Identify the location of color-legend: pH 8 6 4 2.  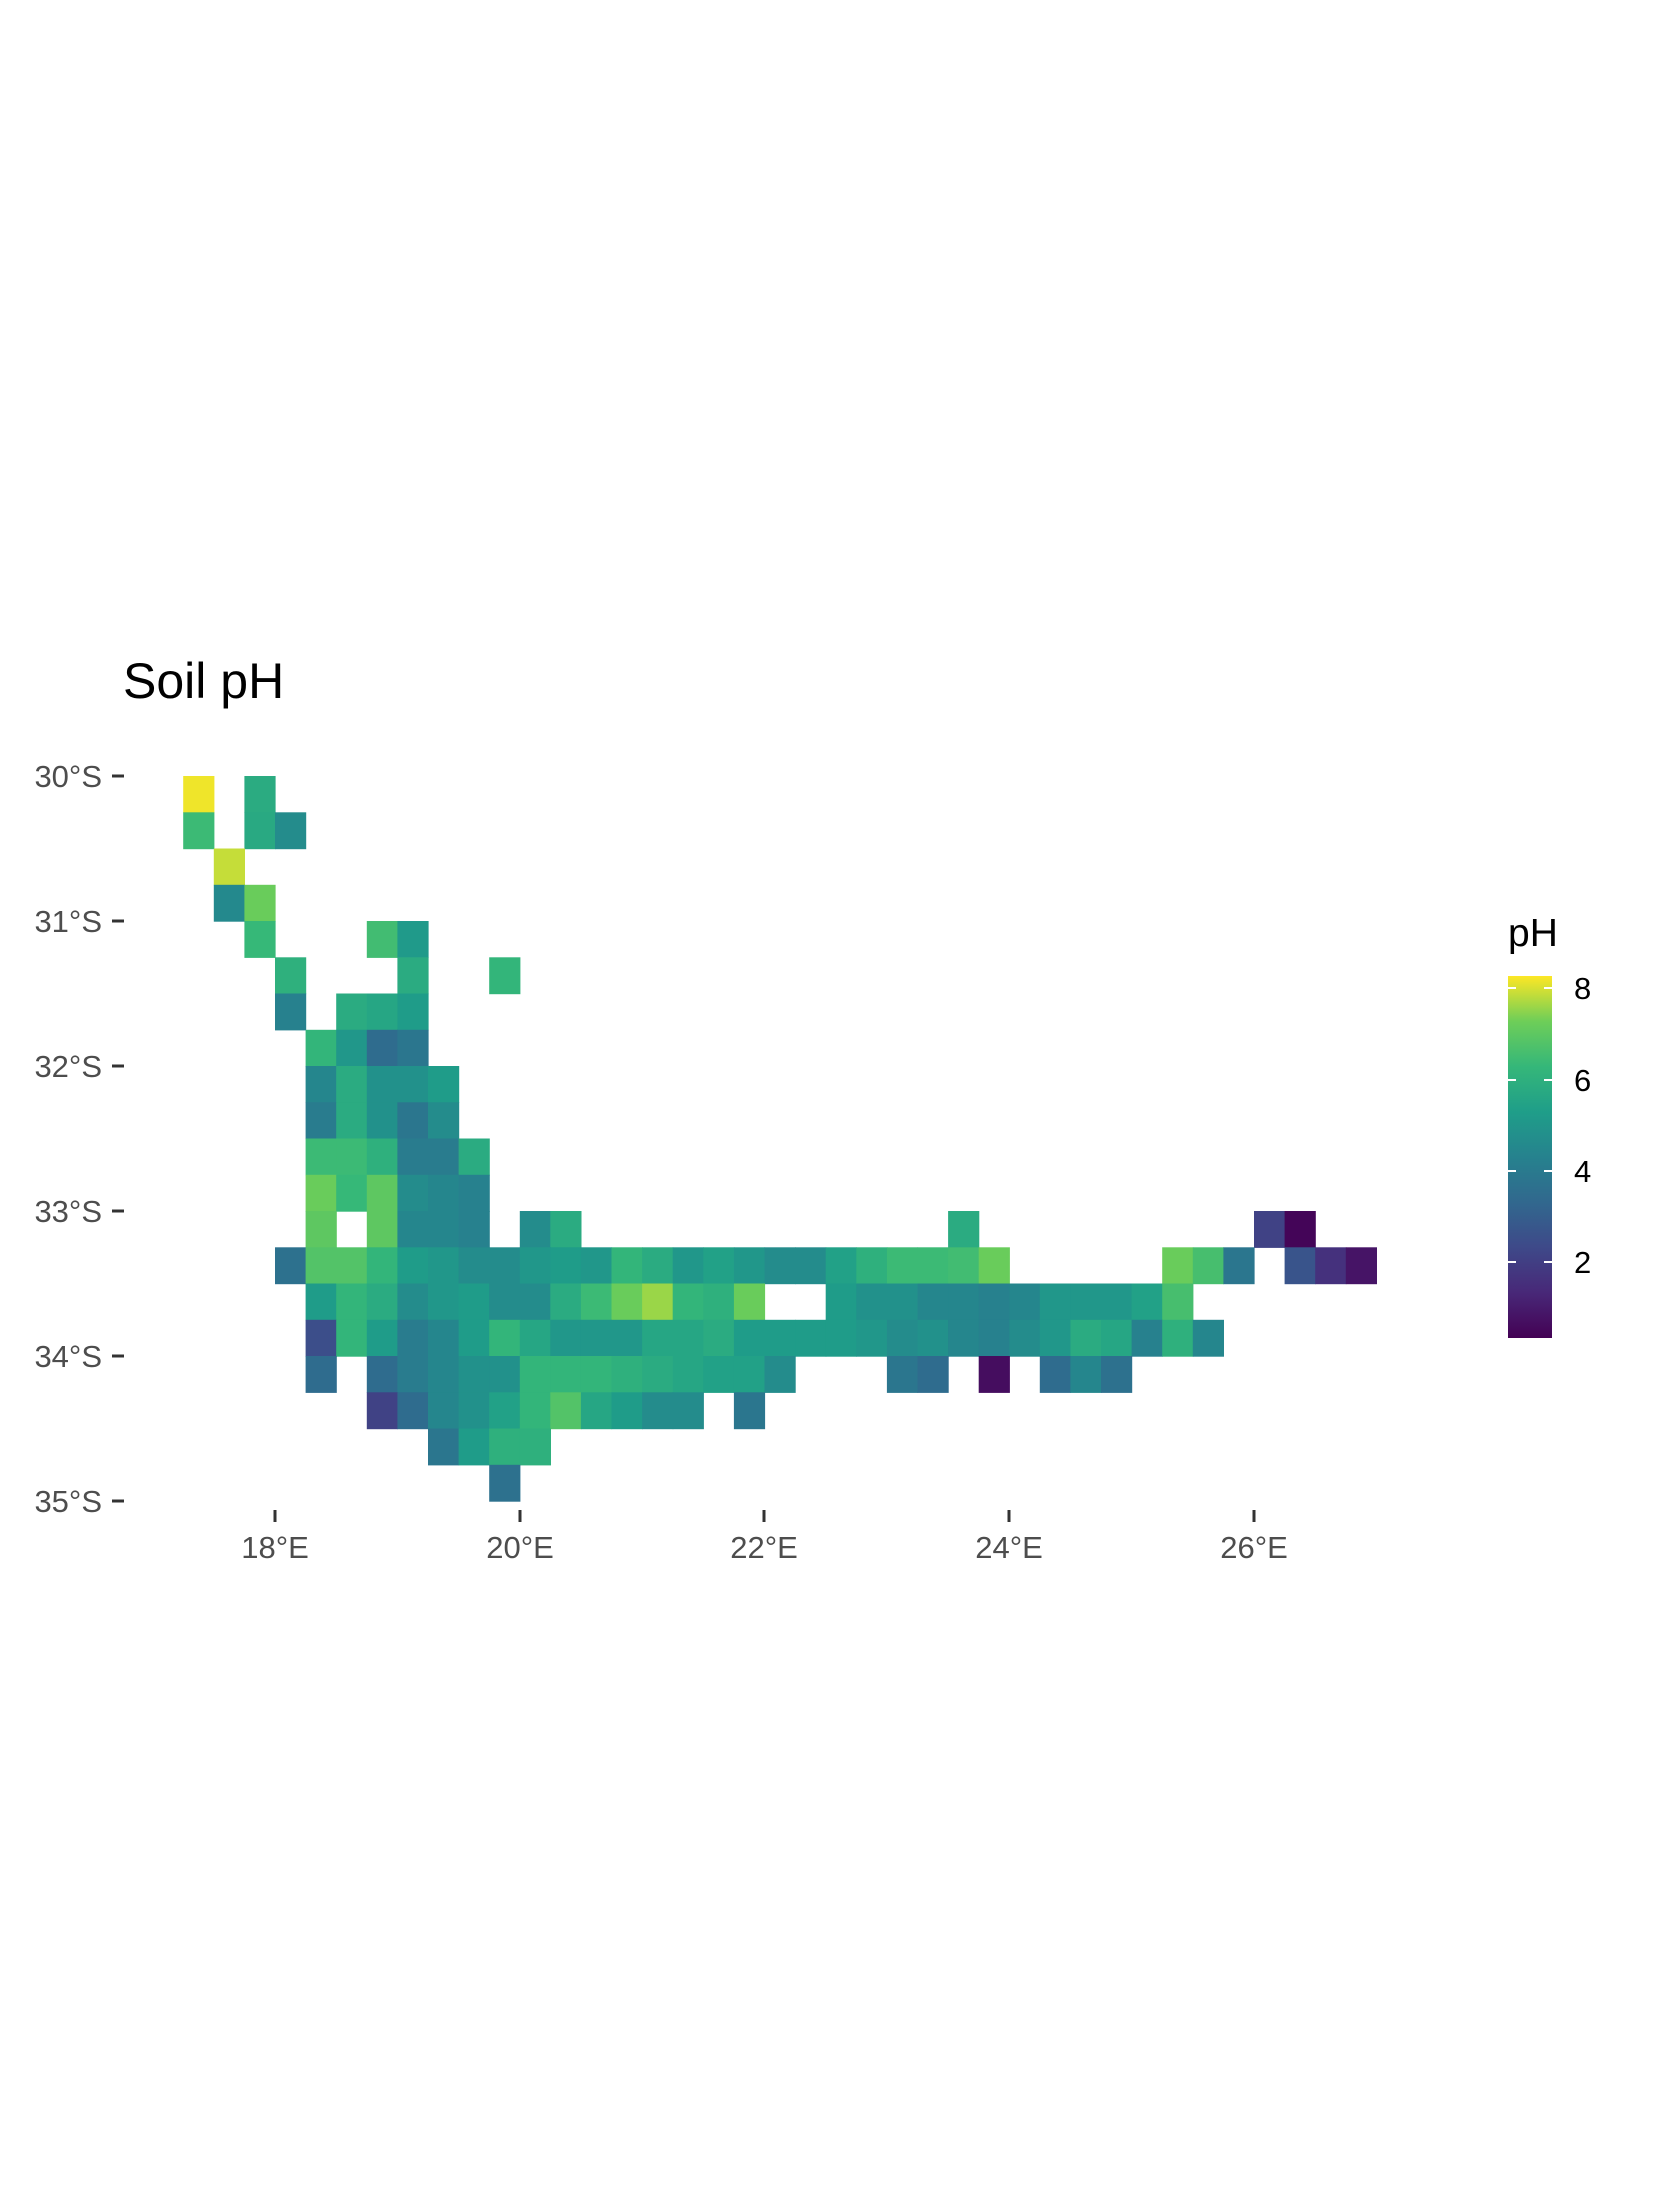
(1549, 1125).